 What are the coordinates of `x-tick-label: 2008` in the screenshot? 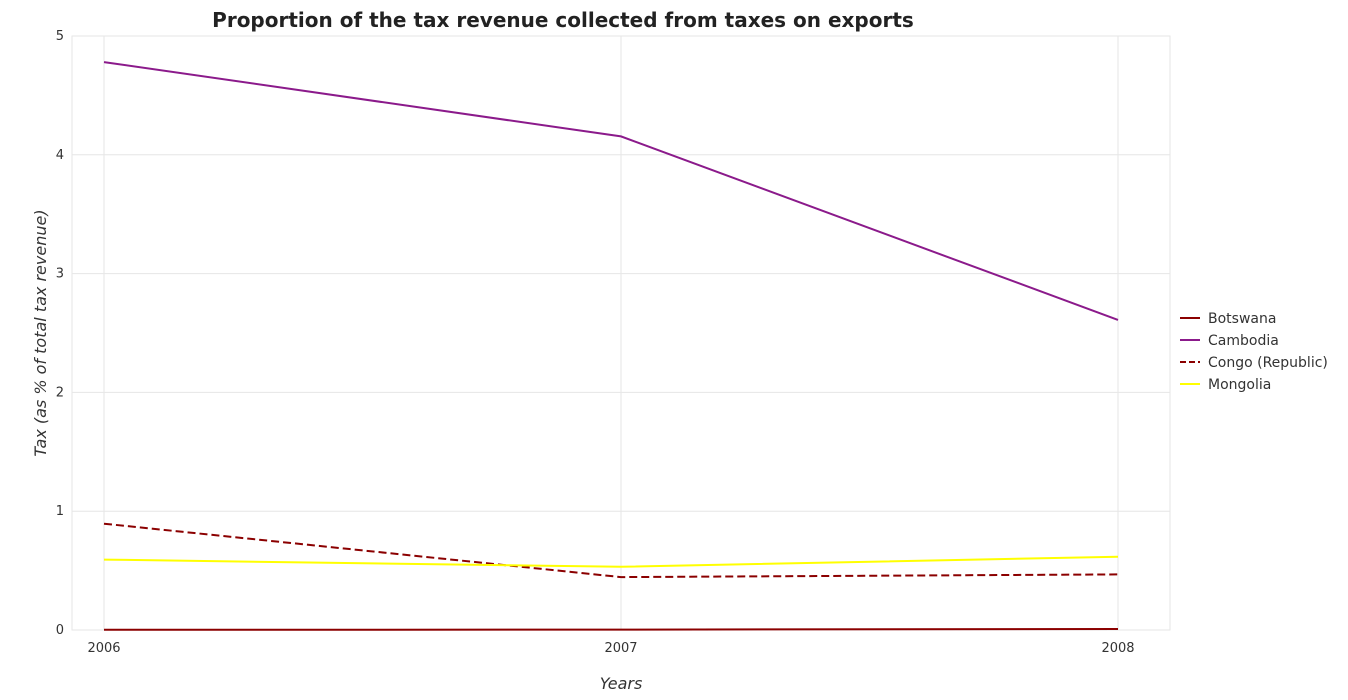 It's located at (1117, 648).